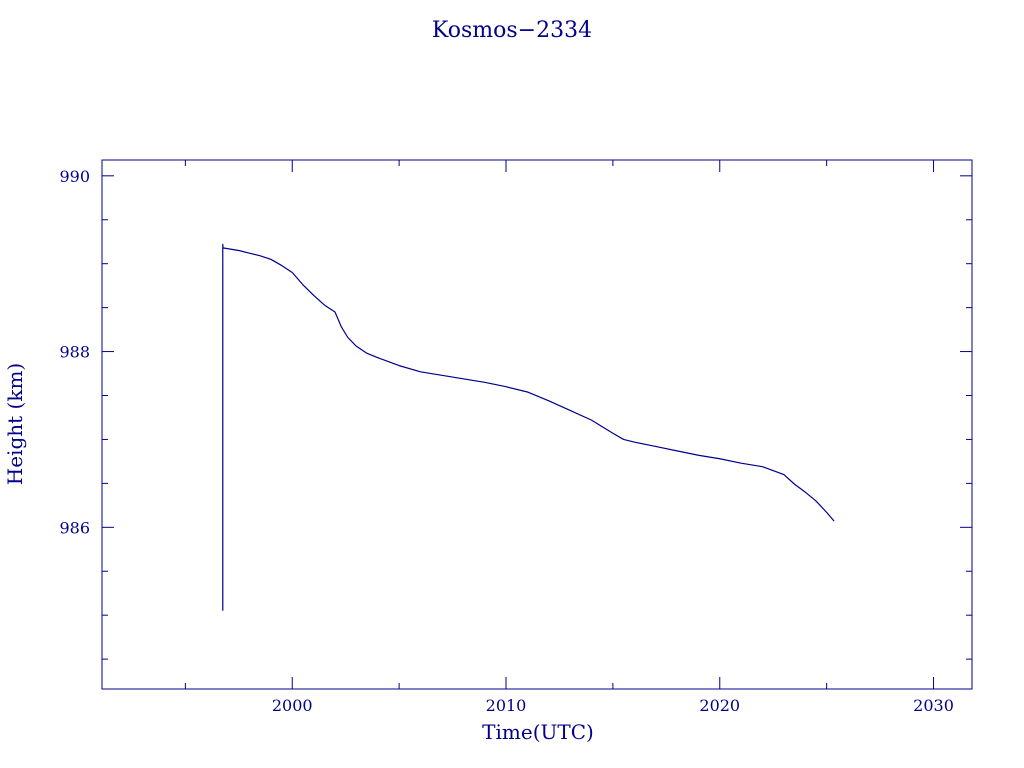 This screenshot has height=768, width=1024. What do you see at coordinates (74, 176) in the screenshot?
I see `y-tick-label: 990` at bounding box center [74, 176].